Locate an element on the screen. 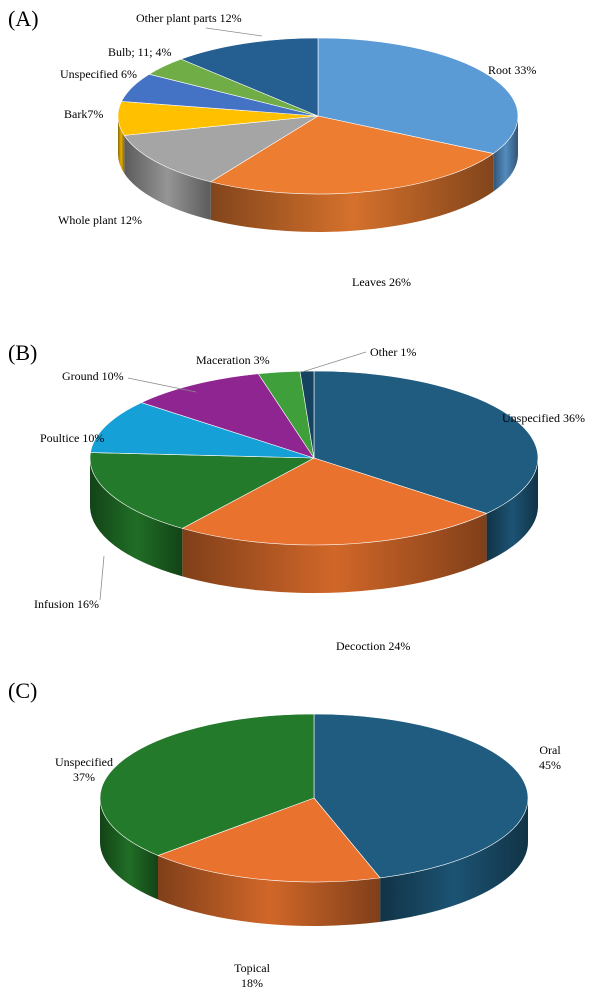 This screenshot has height=1006, width=600. pie-1-sides is located at coordinates (314, 525).